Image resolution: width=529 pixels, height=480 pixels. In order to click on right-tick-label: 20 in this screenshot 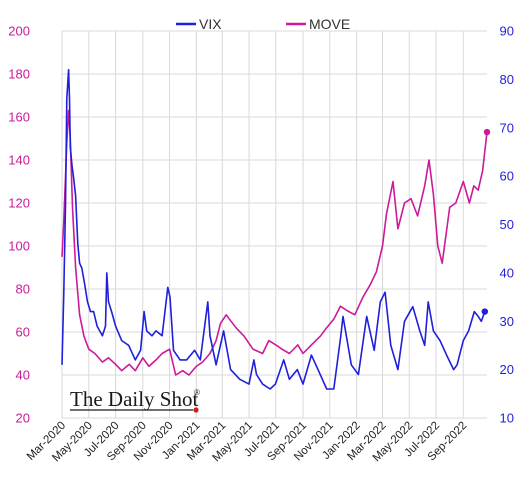, I will do `click(507, 369)`.